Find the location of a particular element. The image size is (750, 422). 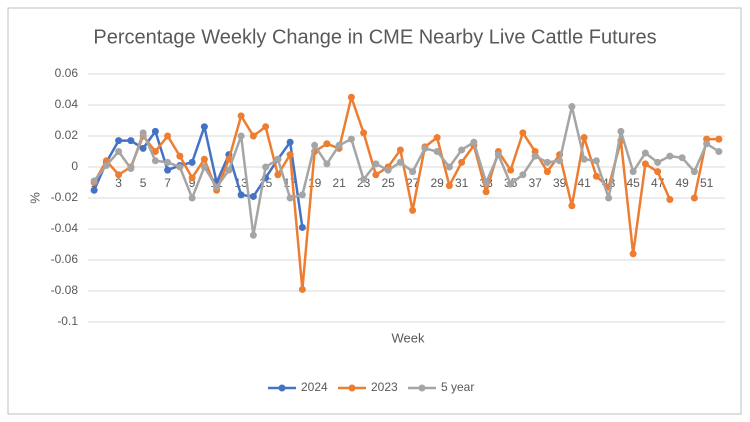

x-tick-label: 41 is located at coordinates (584, 183).